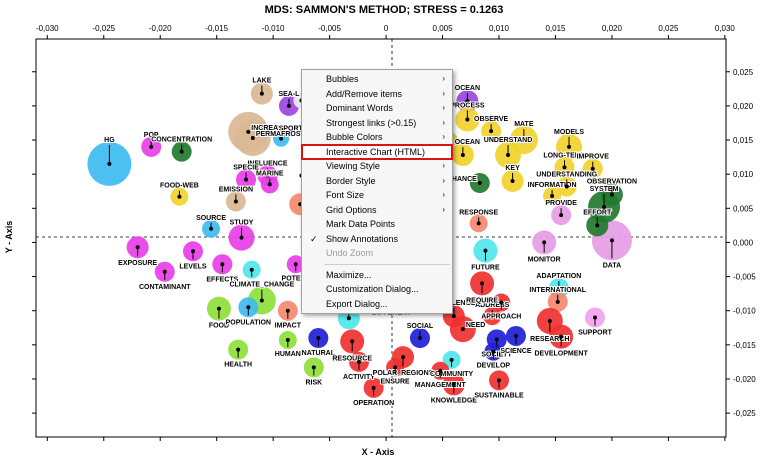  I want to click on x-tick-label: -0,010, so click(273, 28).